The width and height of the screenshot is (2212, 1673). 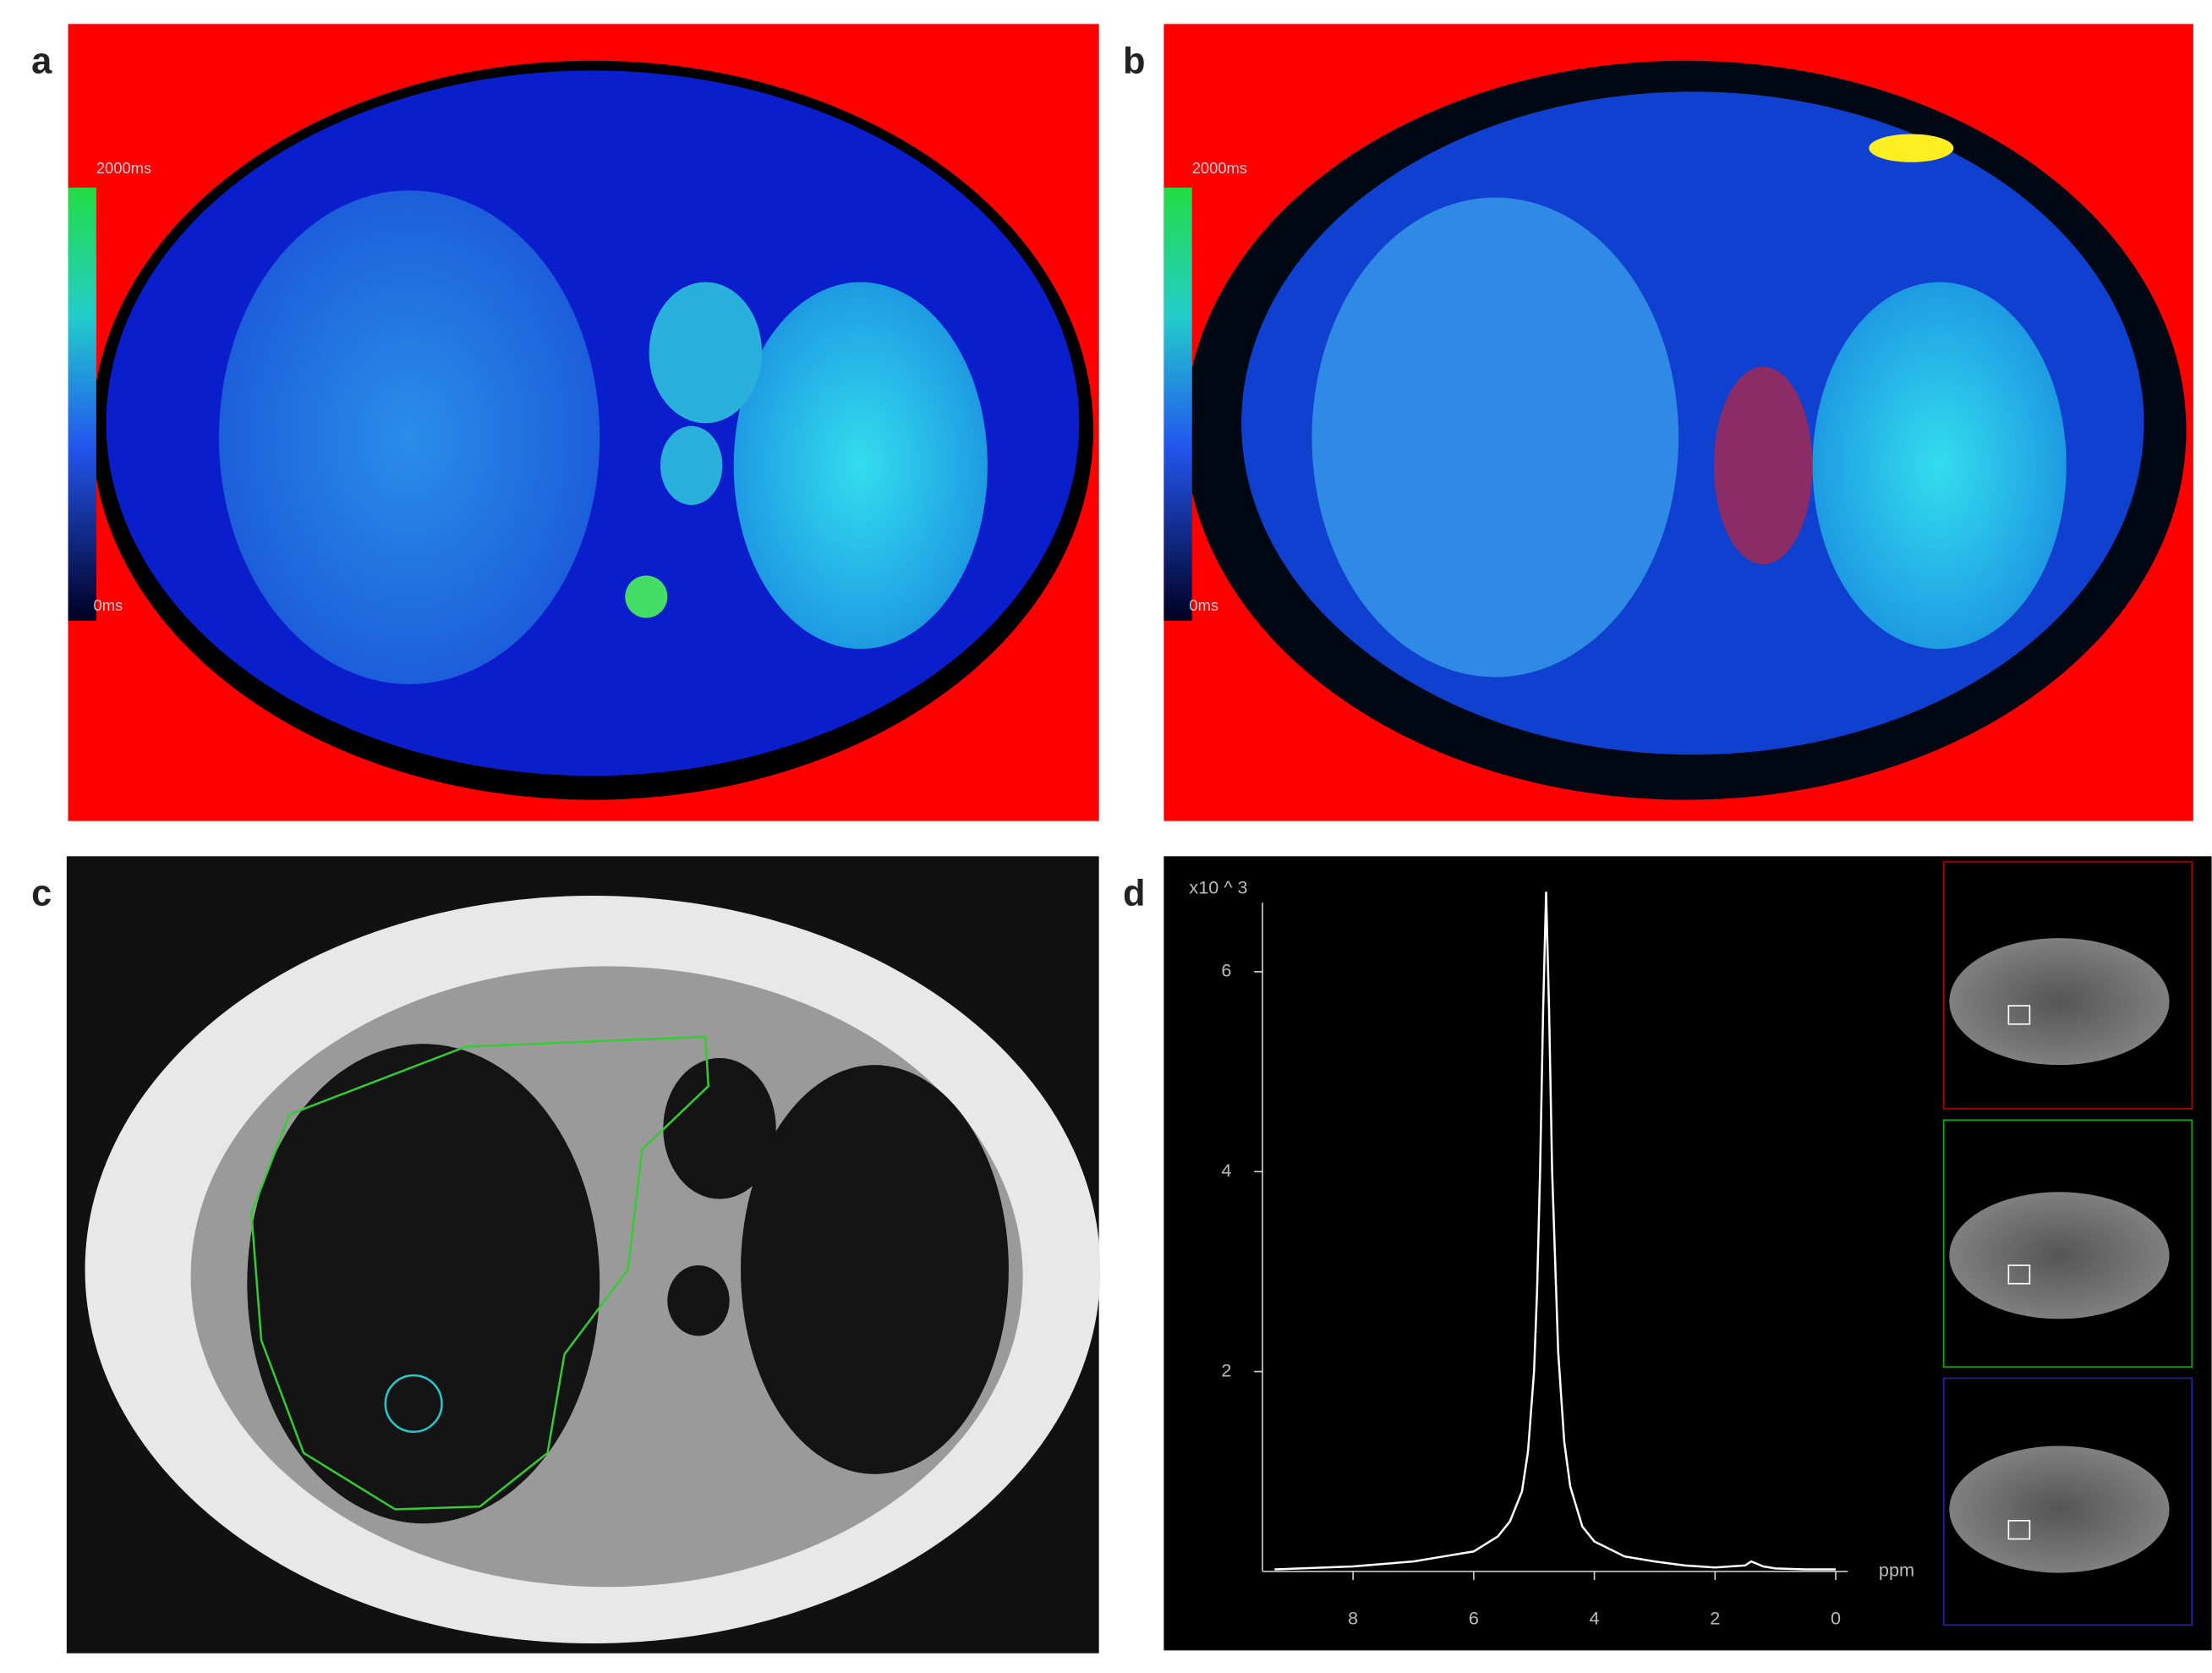 I want to click on vessels, so click(x=1763, y=465).